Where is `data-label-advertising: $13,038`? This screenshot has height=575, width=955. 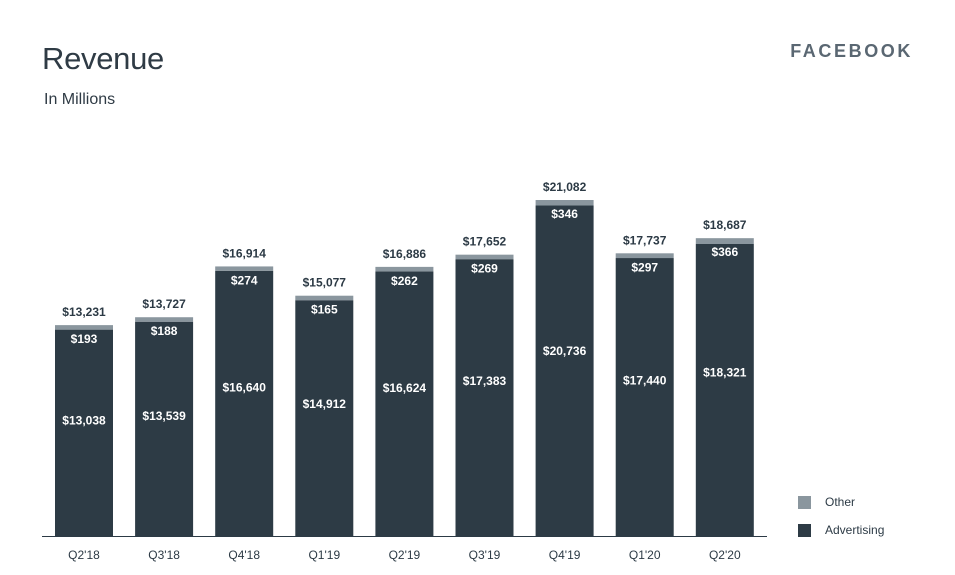 data-label-advertising: $13,038 is located at coordinates (84, 420).